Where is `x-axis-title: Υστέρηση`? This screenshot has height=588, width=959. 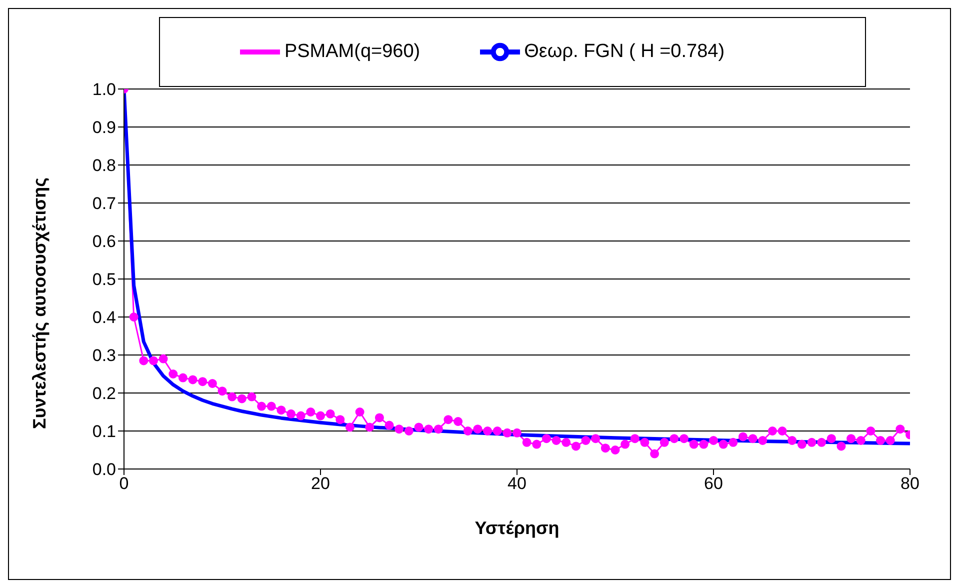
x-axis-title: Υστέρηση is located at coordinates (517, 528).